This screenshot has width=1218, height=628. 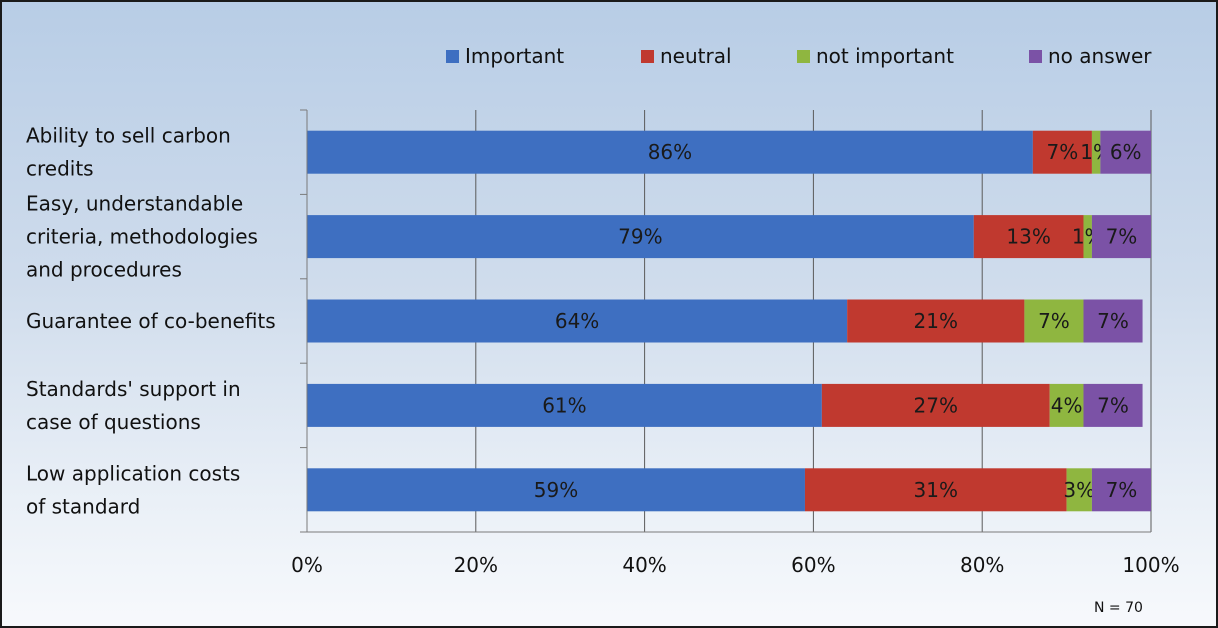 I want to click on category-label: Guarantee of co-benefits, so click(x=151, y=321).